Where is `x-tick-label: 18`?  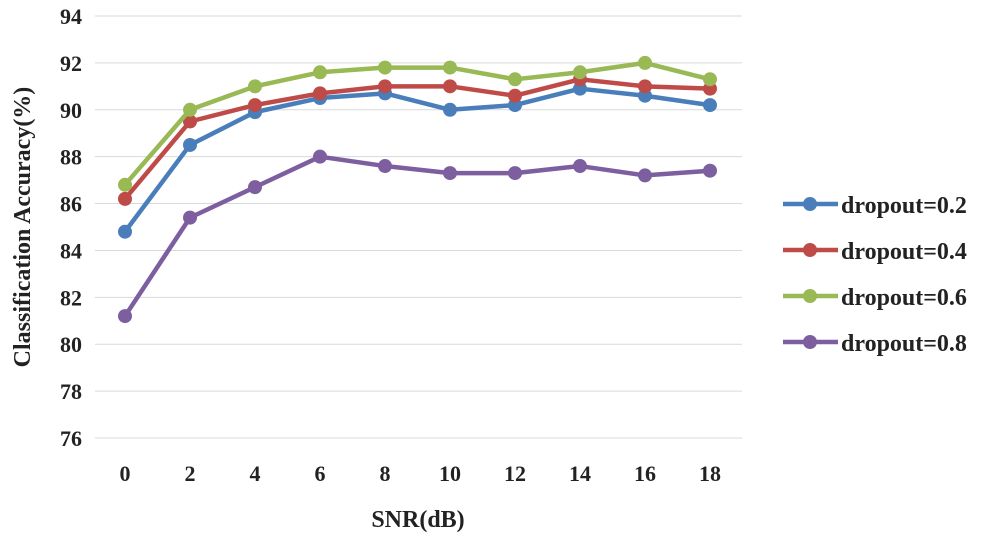
x-tick-label: 18 is located at coordinates (710, 473).